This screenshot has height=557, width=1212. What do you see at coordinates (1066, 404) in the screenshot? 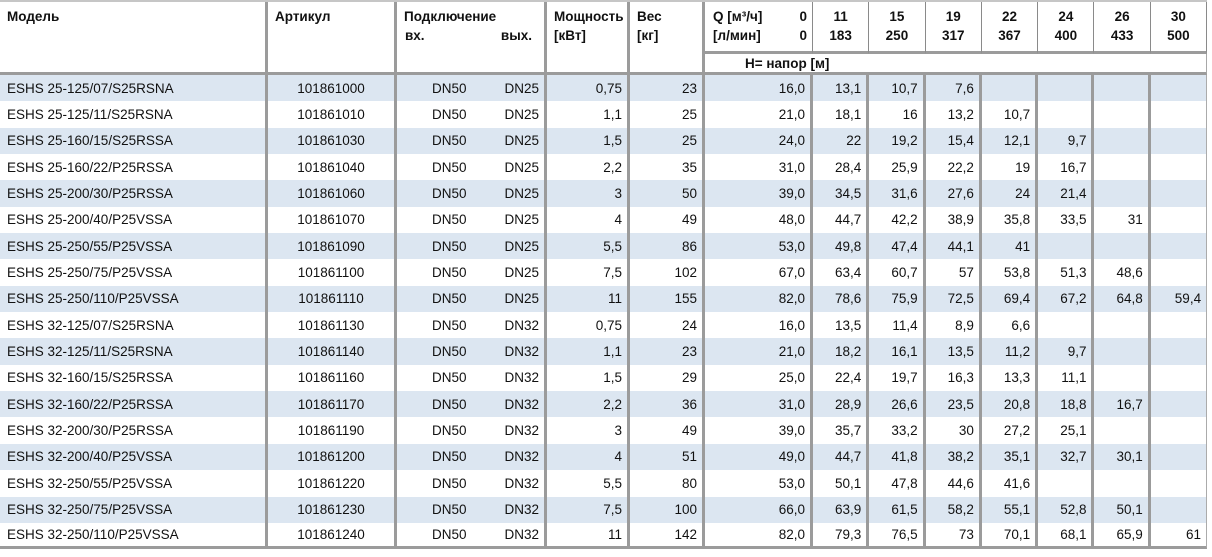
I see `head-value-cell: 18,8` at bounding box center [1066, 404].